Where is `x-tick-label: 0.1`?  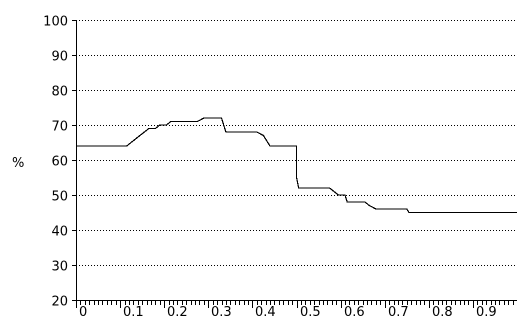
x-tick-label: 0.1 is located at coordinates (133, 312).